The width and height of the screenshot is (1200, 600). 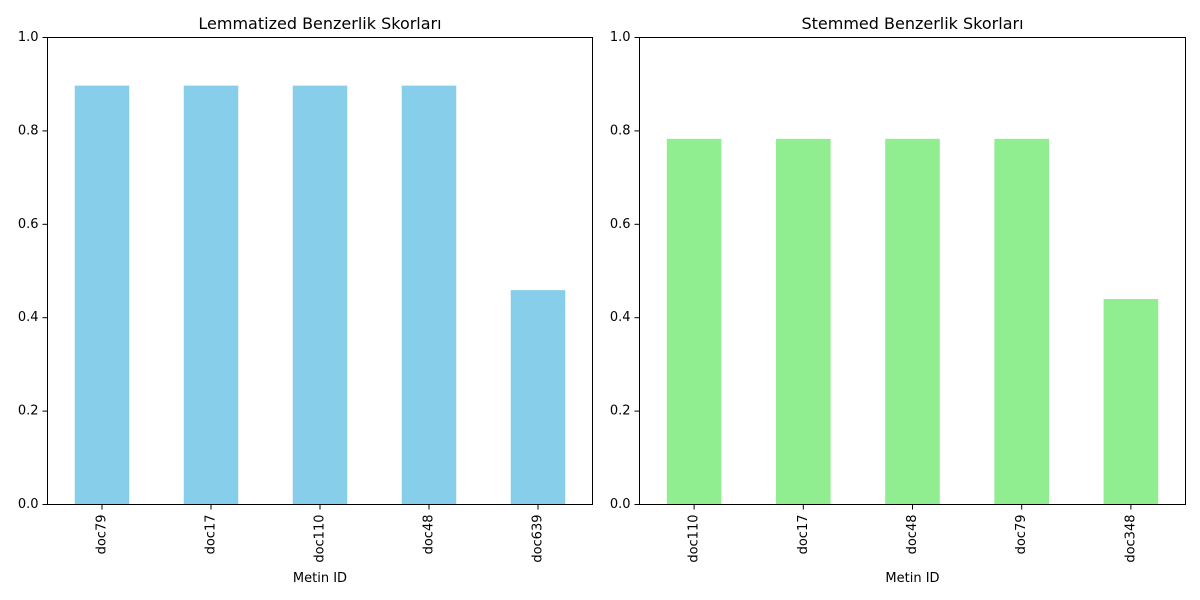 What do you see at coordinates (1131, 402) in the screenshot?
I see `bar-doc348` at bounding box center [1131, 402].